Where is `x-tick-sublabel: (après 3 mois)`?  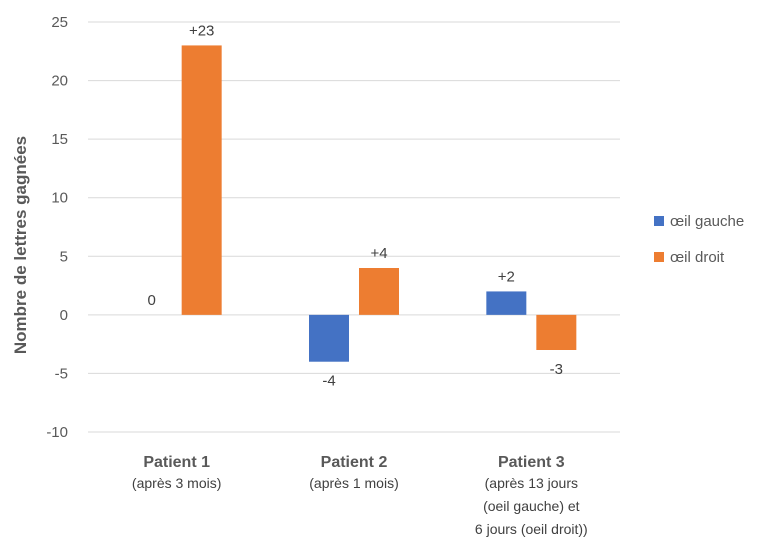 x-tick-sublabel: (après 3 mois) is located at coordinates (176, 483).